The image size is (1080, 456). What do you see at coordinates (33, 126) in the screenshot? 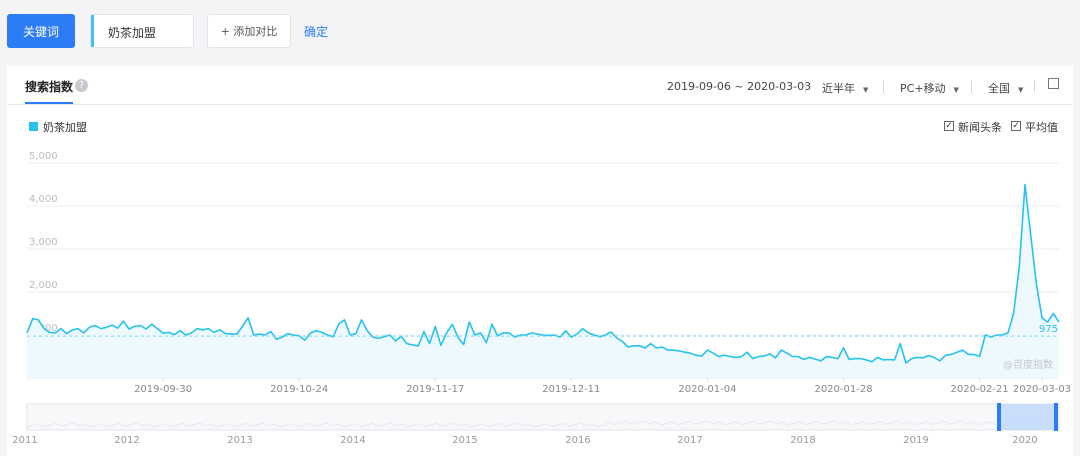
I see `legend-color-swatch` at bounding box center [33, 126].